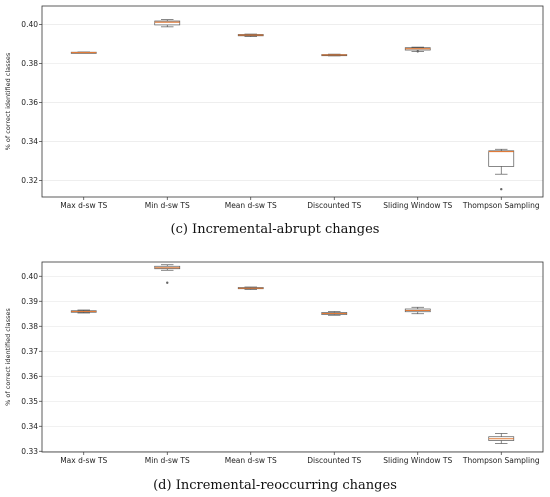 This screenshot has height=497, width=550. What do you see at coordinates (29, 301) in the screenshot?
I see `y-tick-label: 0.39` at bounding box center [29, 301].